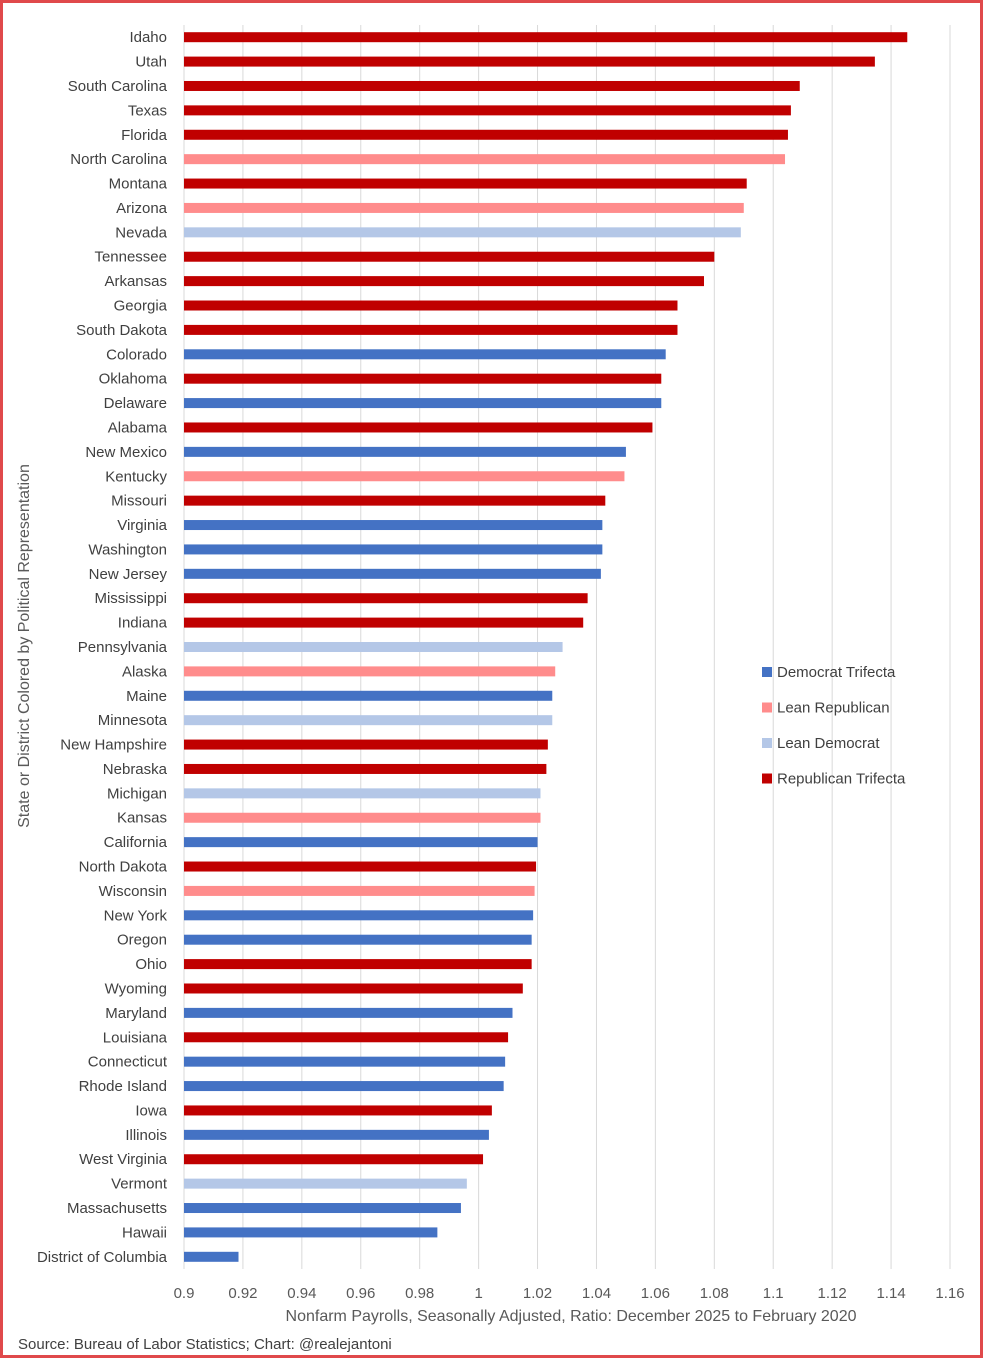  What do you see at coordinates (118, 159) in the screenshot?
I see `category-label: North Carolina` at bounding box center [118, 159].